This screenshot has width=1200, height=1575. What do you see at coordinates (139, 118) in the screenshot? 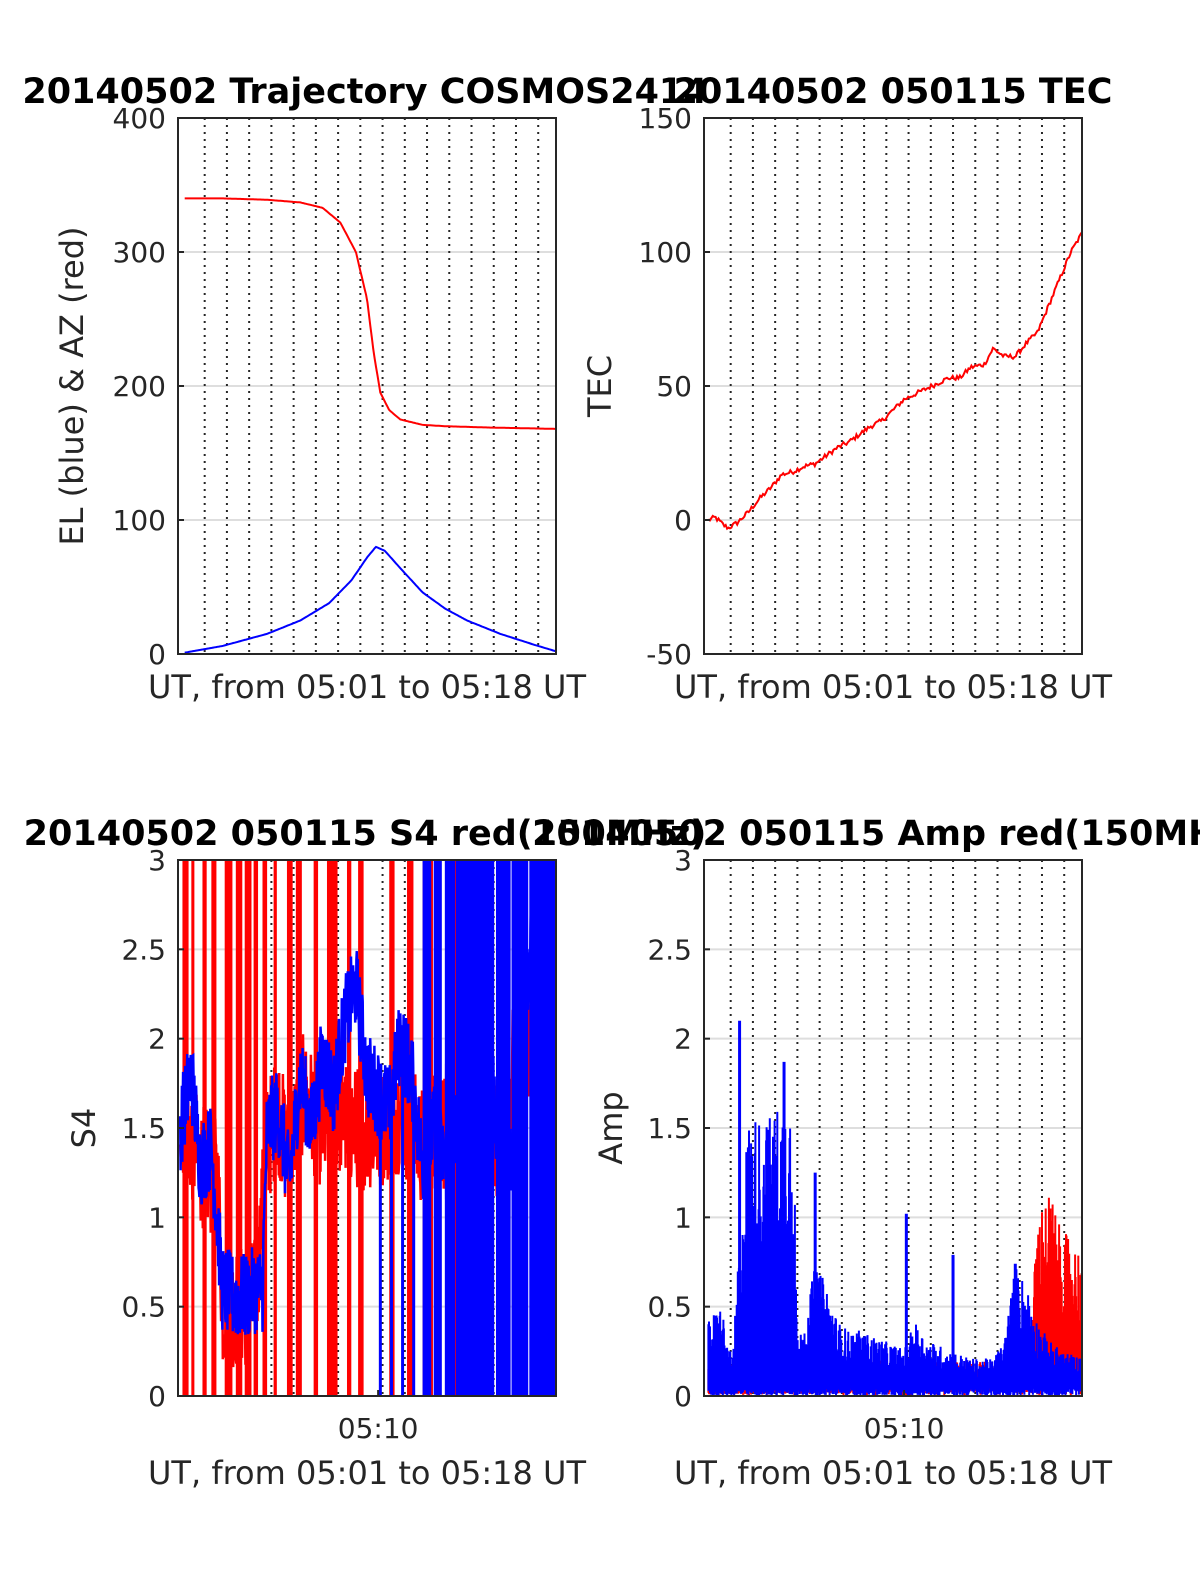
I see `y-tick-label: 400` at bounding box center [139, 118].